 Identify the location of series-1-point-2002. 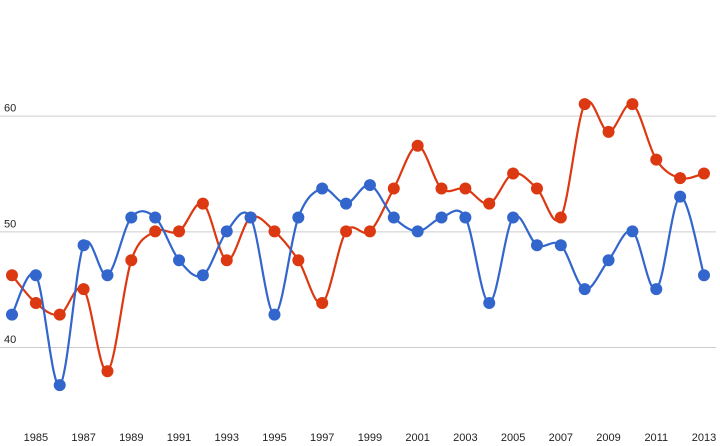
(441, 217).